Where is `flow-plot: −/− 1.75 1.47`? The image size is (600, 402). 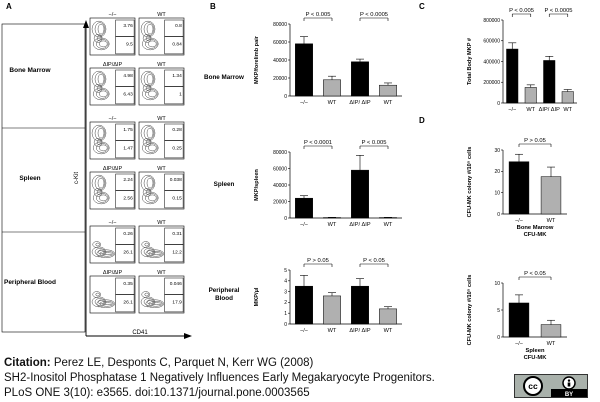
flow-plot: −/− 1.75 1.47 is located at coordinates (112, 138).